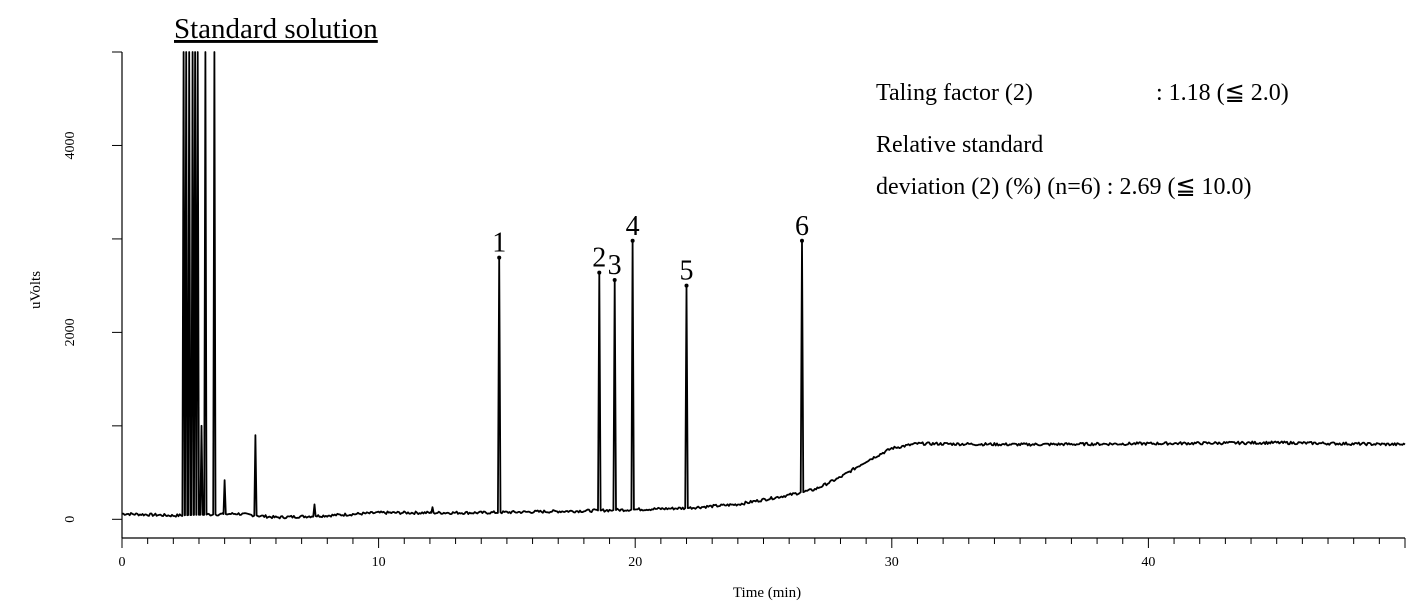 This screenshot has width=1407, height=602. What do you see at coordinates (1064, 187) in the screenshot?
I see `rsd-label-line2: deviation (2) (%) (n=6) : 2.69 (≦ 10.0)` at bounding box center [1064, 187].